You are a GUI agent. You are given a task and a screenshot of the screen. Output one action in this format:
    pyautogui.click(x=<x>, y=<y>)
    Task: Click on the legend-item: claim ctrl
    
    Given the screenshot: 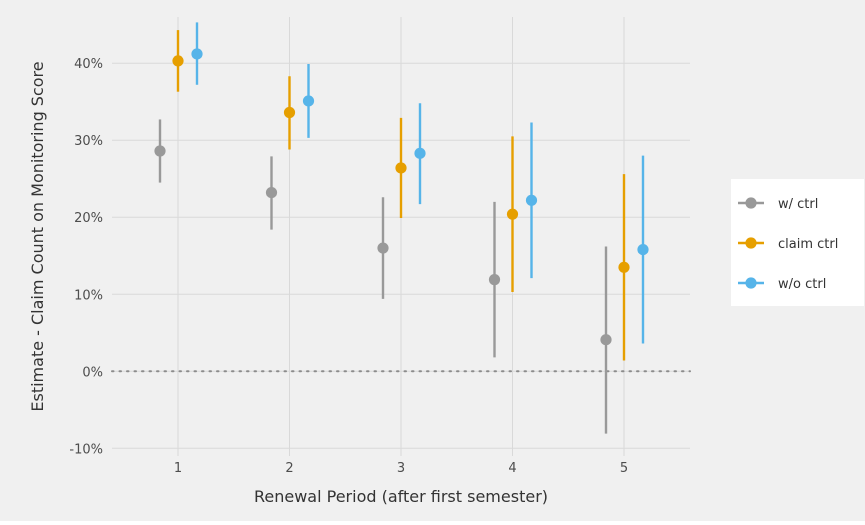 What is the action you would take?
    pyautogui.click(x=788, y=244)
    